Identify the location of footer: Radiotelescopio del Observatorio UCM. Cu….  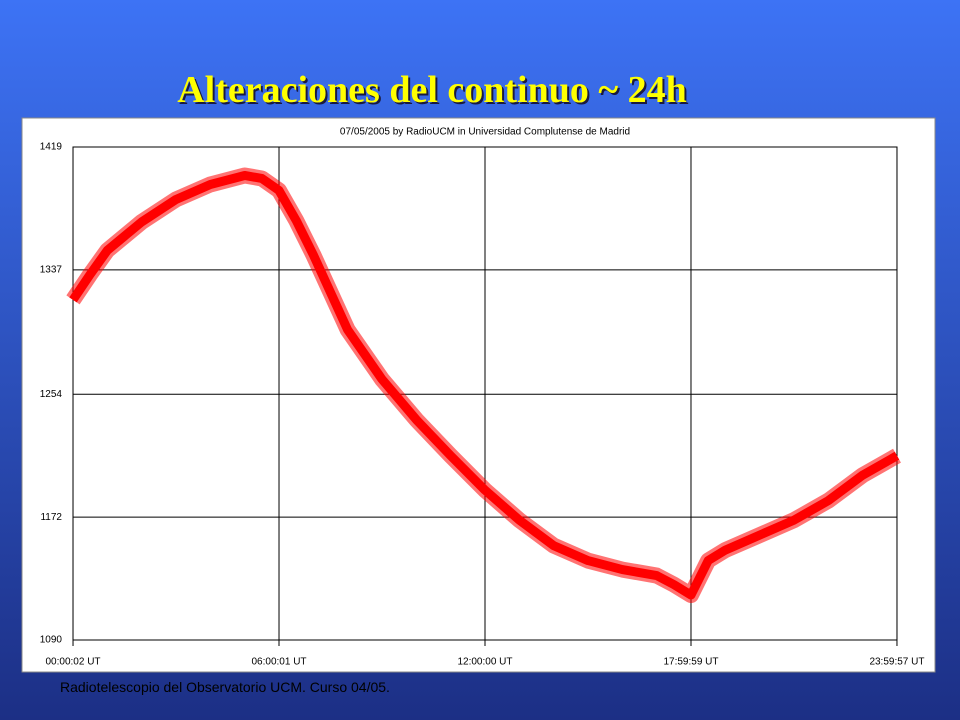
(225, 687).